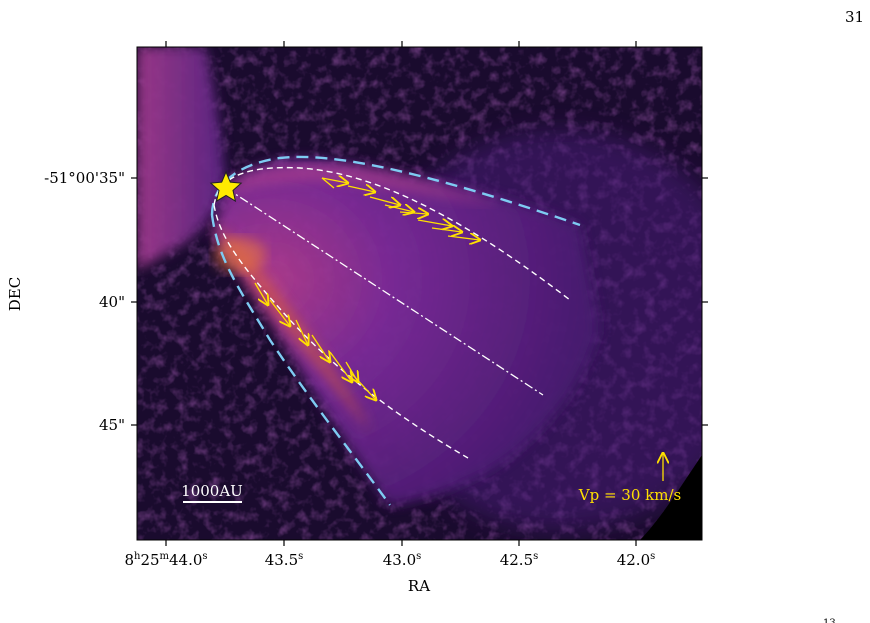 Image resolution: width=870 pixels, height=623 pixels. Describe the element at coordinates (855, 17) in the screenshot. I see `page-number: 31` at that location.